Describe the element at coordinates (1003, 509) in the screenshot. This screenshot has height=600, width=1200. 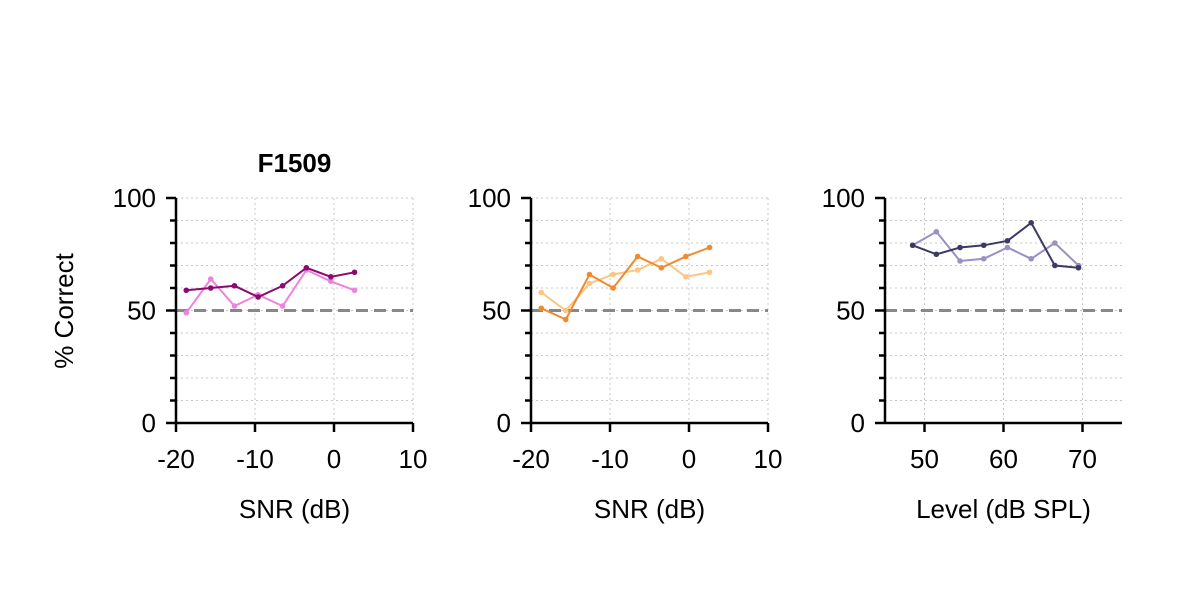
I see `x-axis-label: Level (dB SPL)` at that location.